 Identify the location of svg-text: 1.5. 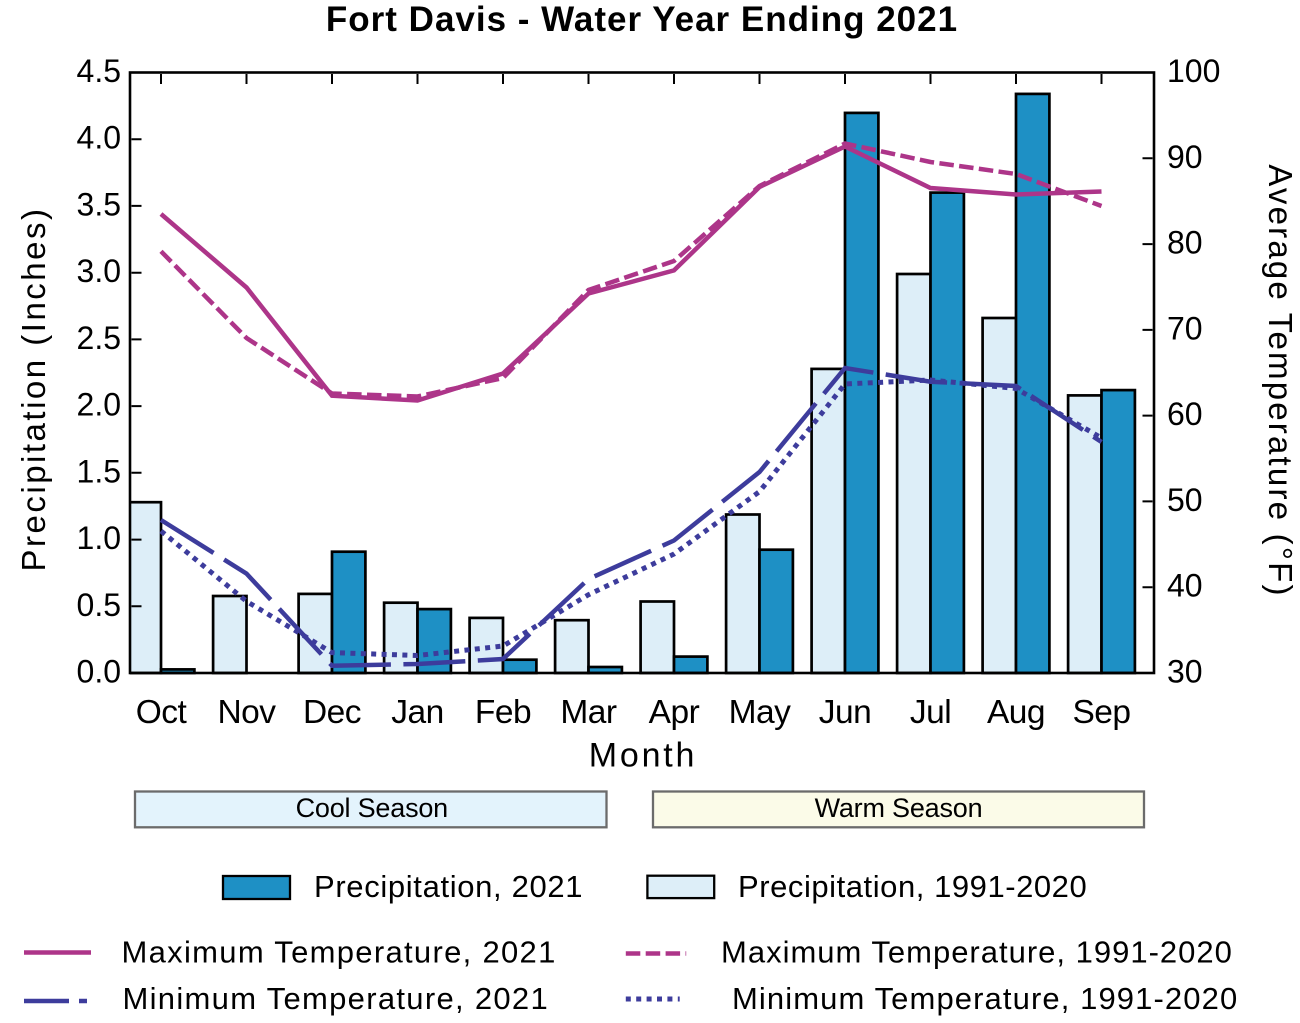
(99, 471).